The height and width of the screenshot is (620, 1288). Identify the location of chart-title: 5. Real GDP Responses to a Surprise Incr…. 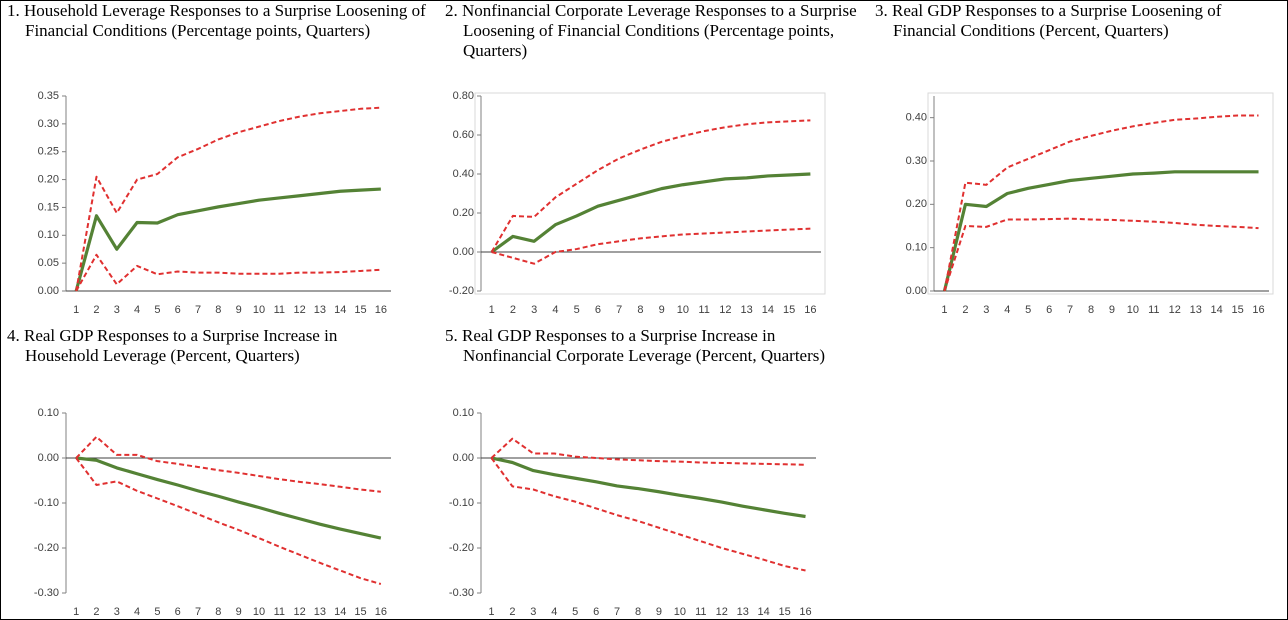
(635, 345).